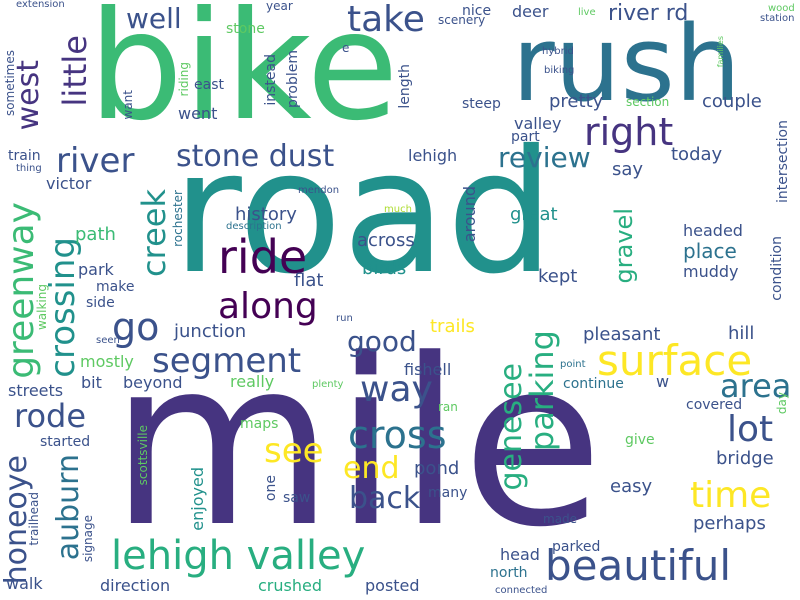 This screenshot has width=800, height=600. Describe the element at coordinates (573, 364) in the screenshot. I see `word: point` at that location.